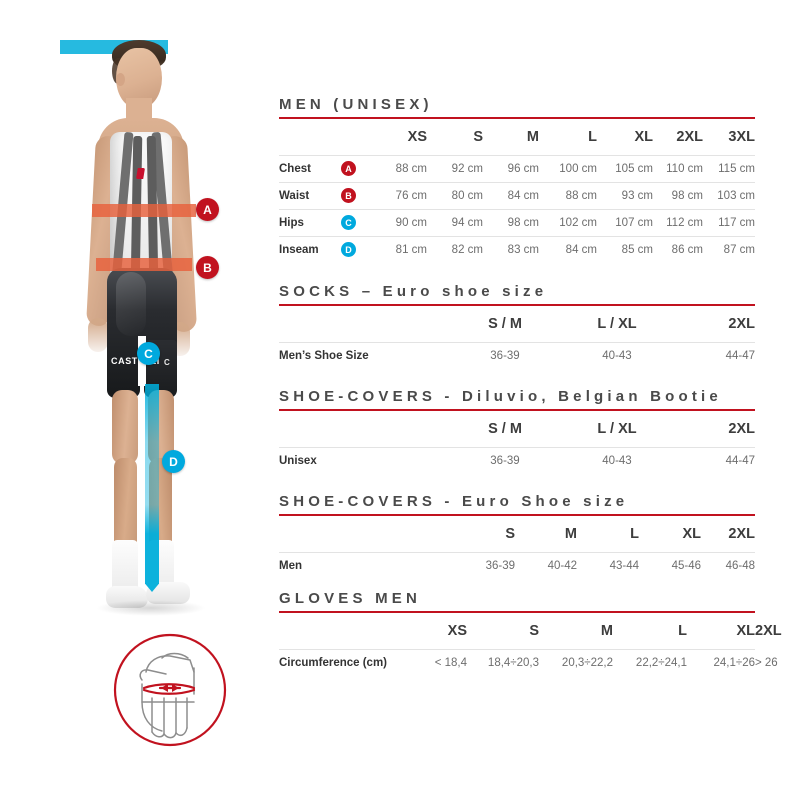 The height and width of the screenshot is (800, 800). I want to click on col-header: XS, so click(398, 137).